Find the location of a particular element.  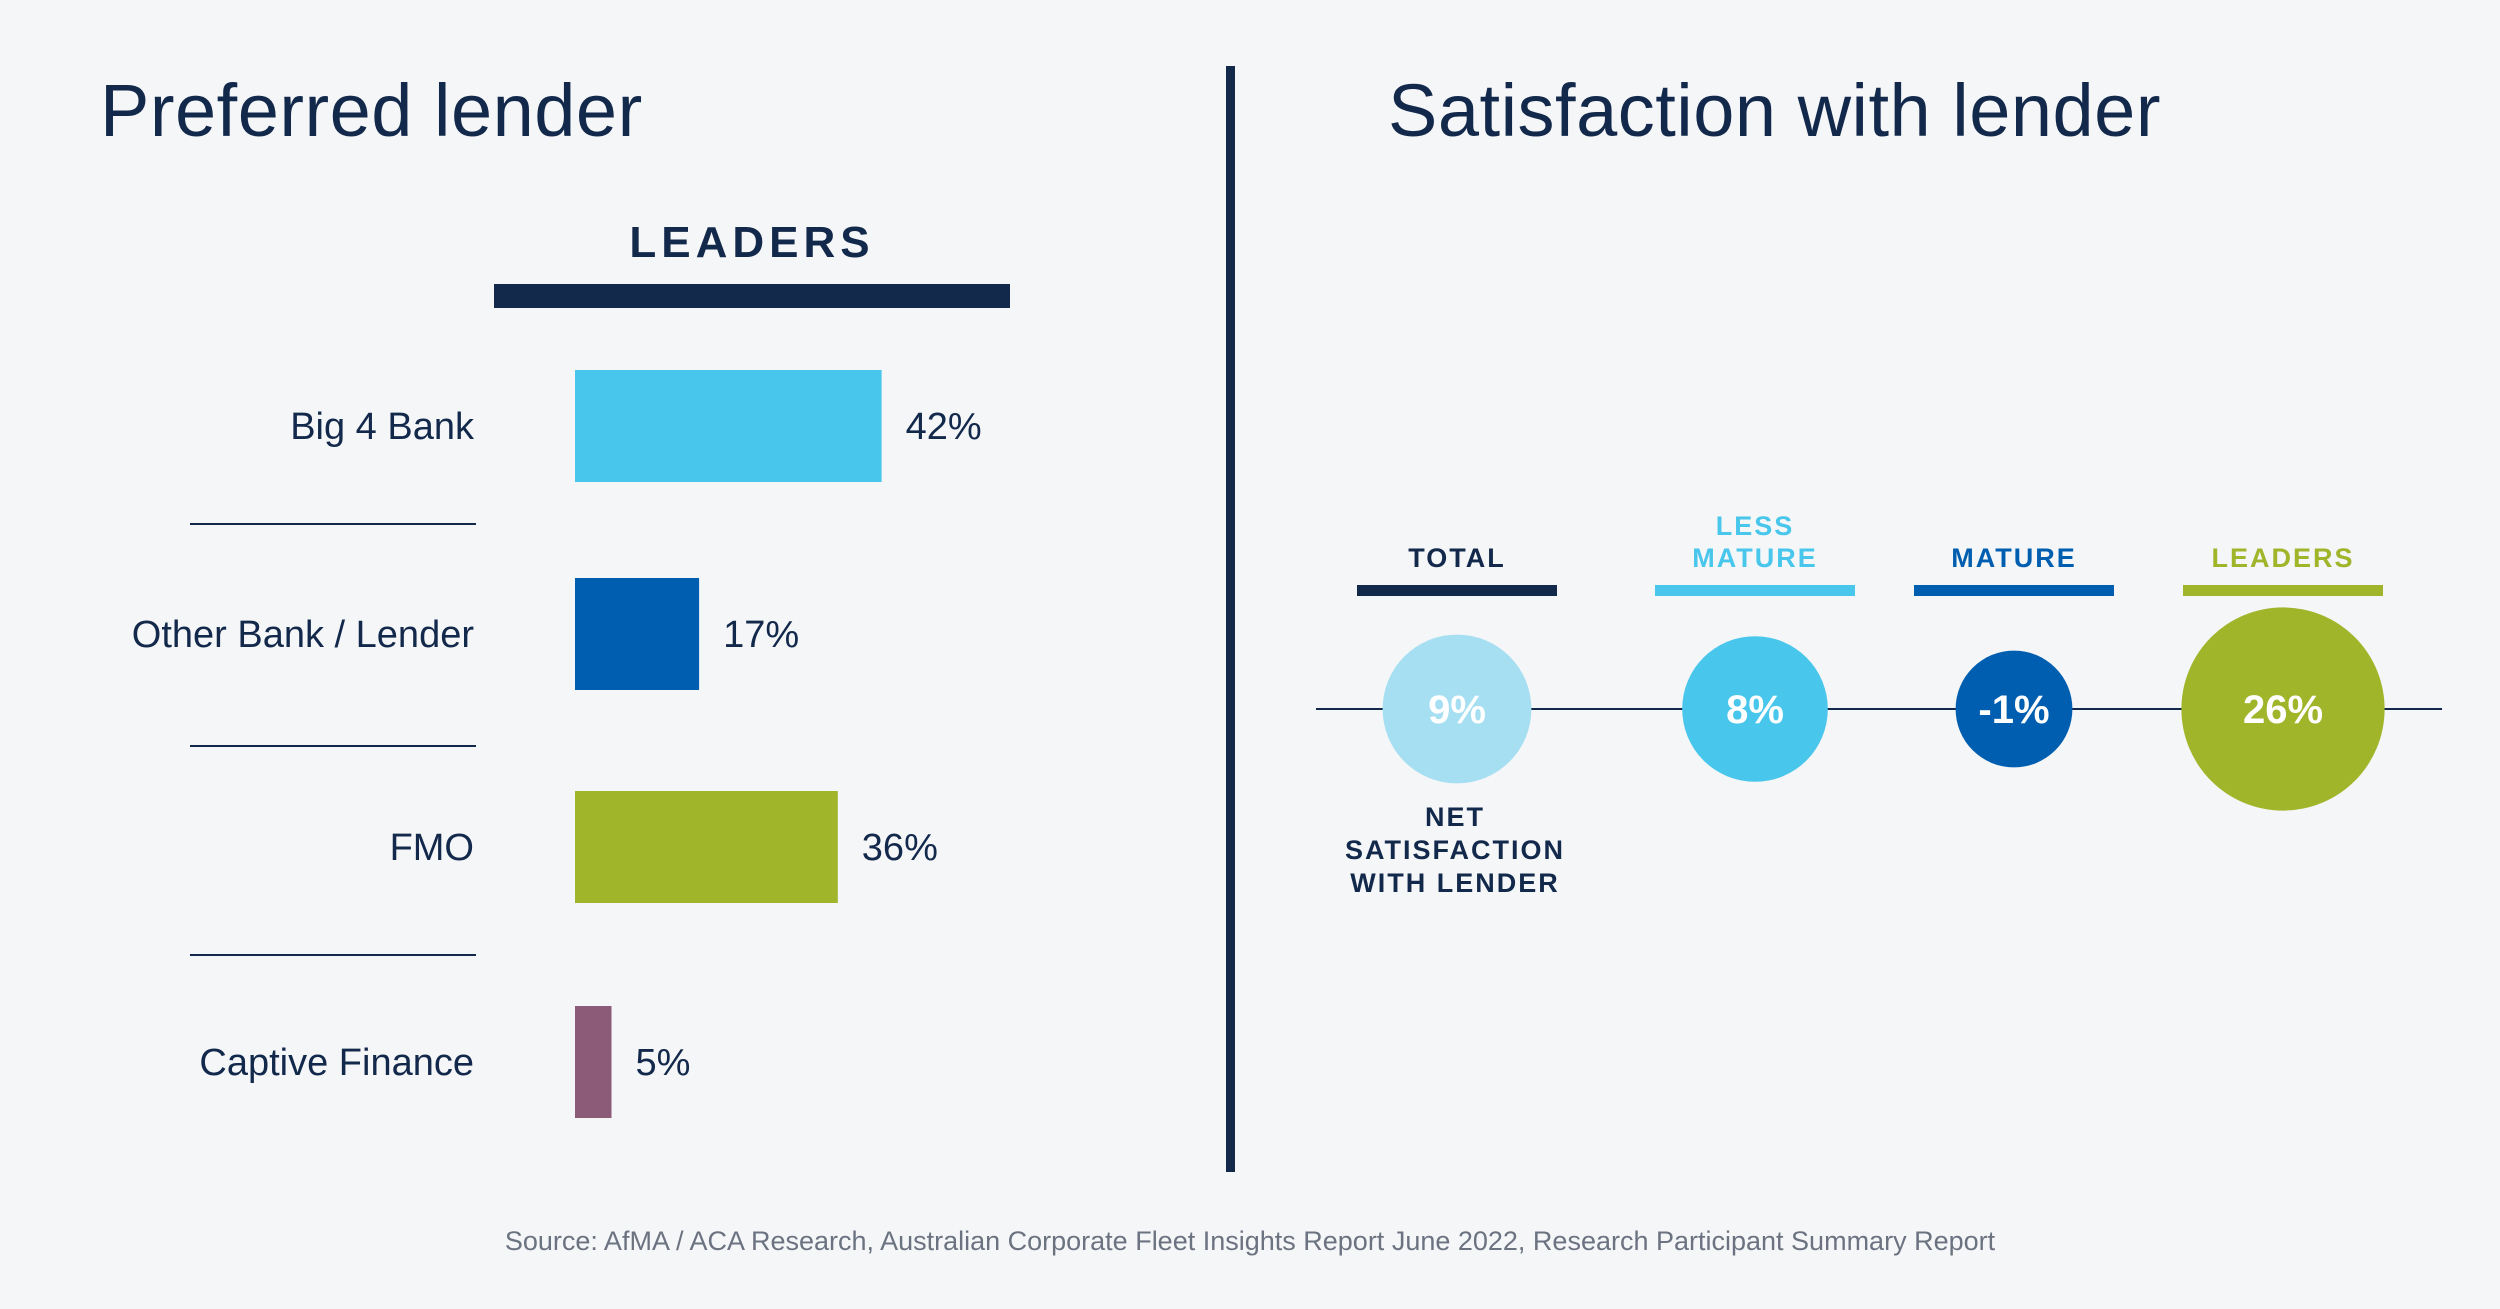

net-satisfaction-label: SATISFACTION is located at coordinates (1455, 850).